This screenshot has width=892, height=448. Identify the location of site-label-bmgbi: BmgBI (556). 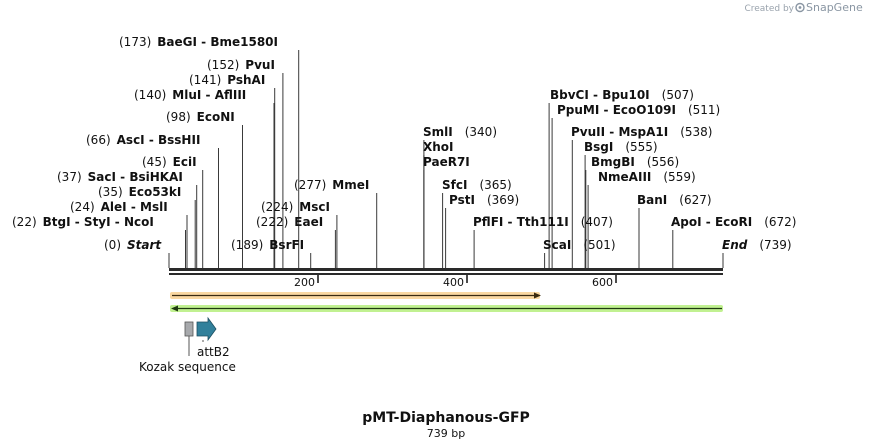
(635, 162).